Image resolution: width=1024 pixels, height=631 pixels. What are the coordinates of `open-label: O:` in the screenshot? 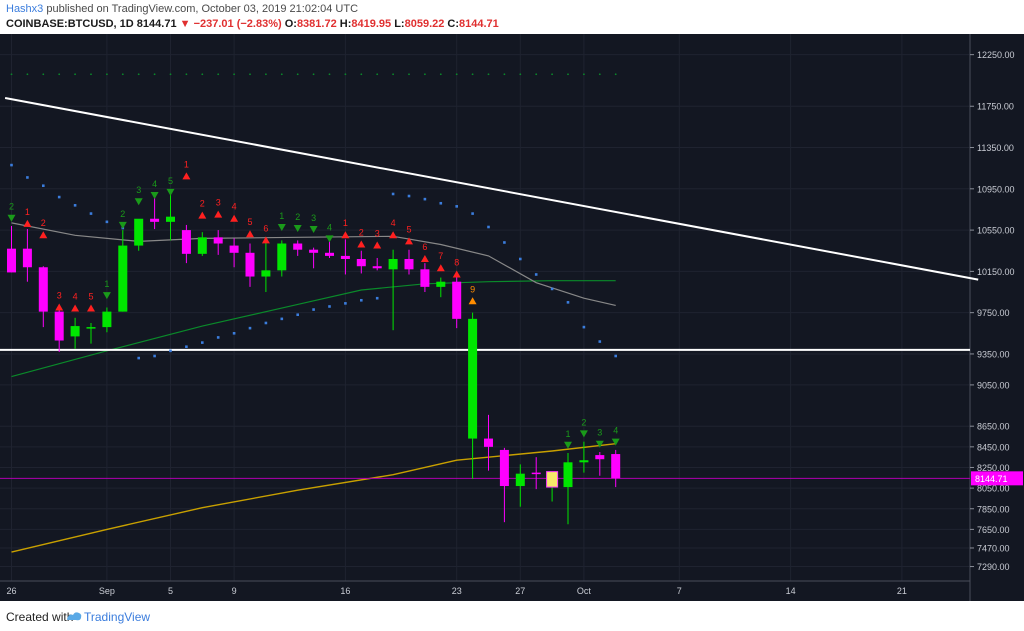 It's located at (290, 24).